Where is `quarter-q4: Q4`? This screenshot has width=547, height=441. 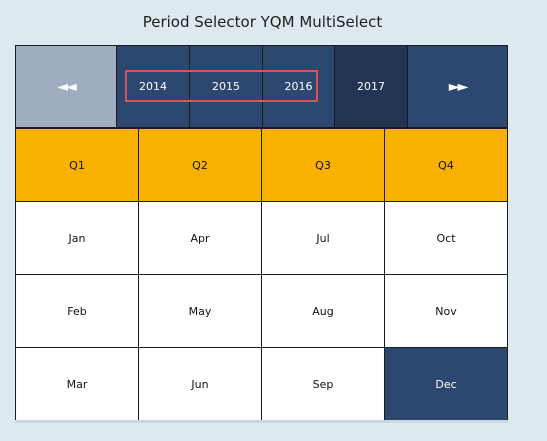
quarter-q4: Q4 is located at coordinates (446, 165).